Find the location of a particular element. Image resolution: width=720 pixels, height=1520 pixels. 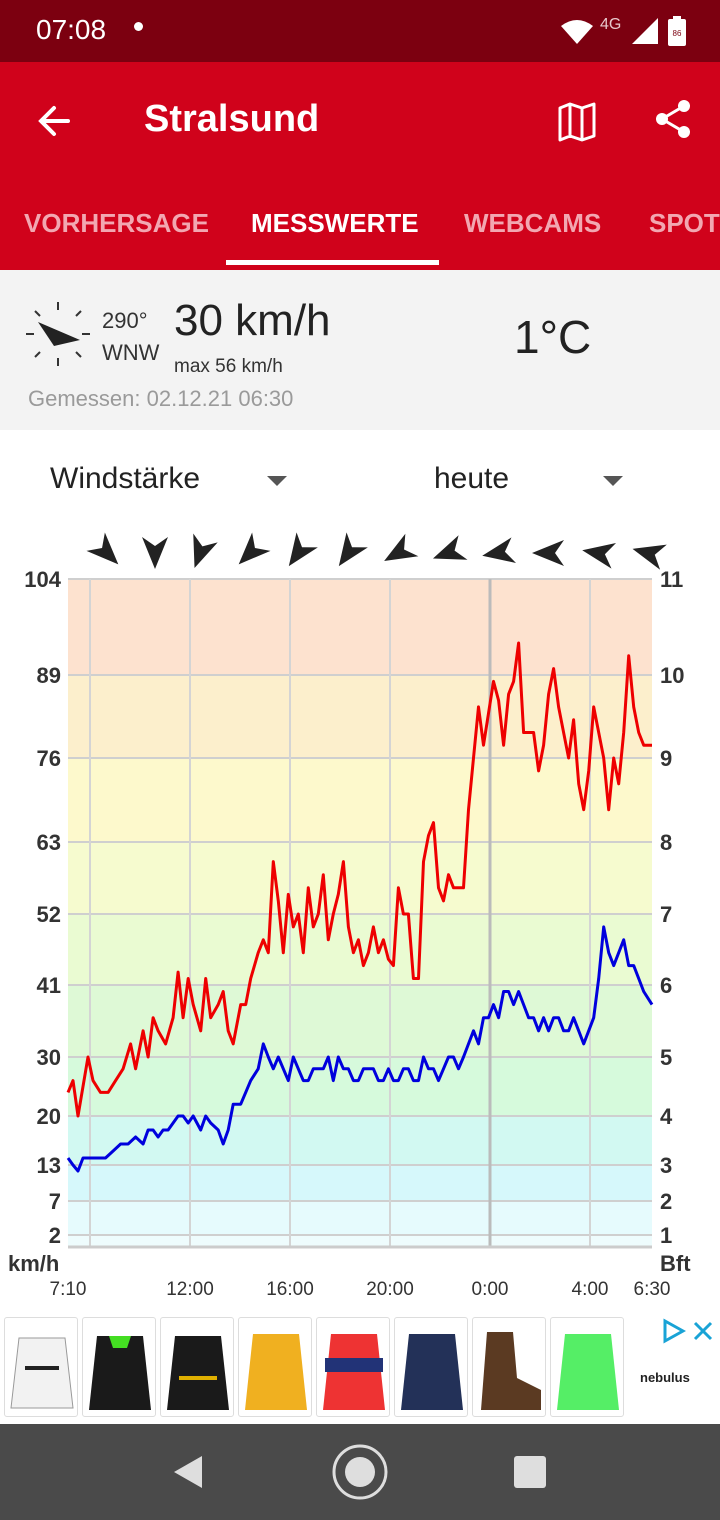

x-tick-label: 7:10 is located at coordinates (68, 1289).